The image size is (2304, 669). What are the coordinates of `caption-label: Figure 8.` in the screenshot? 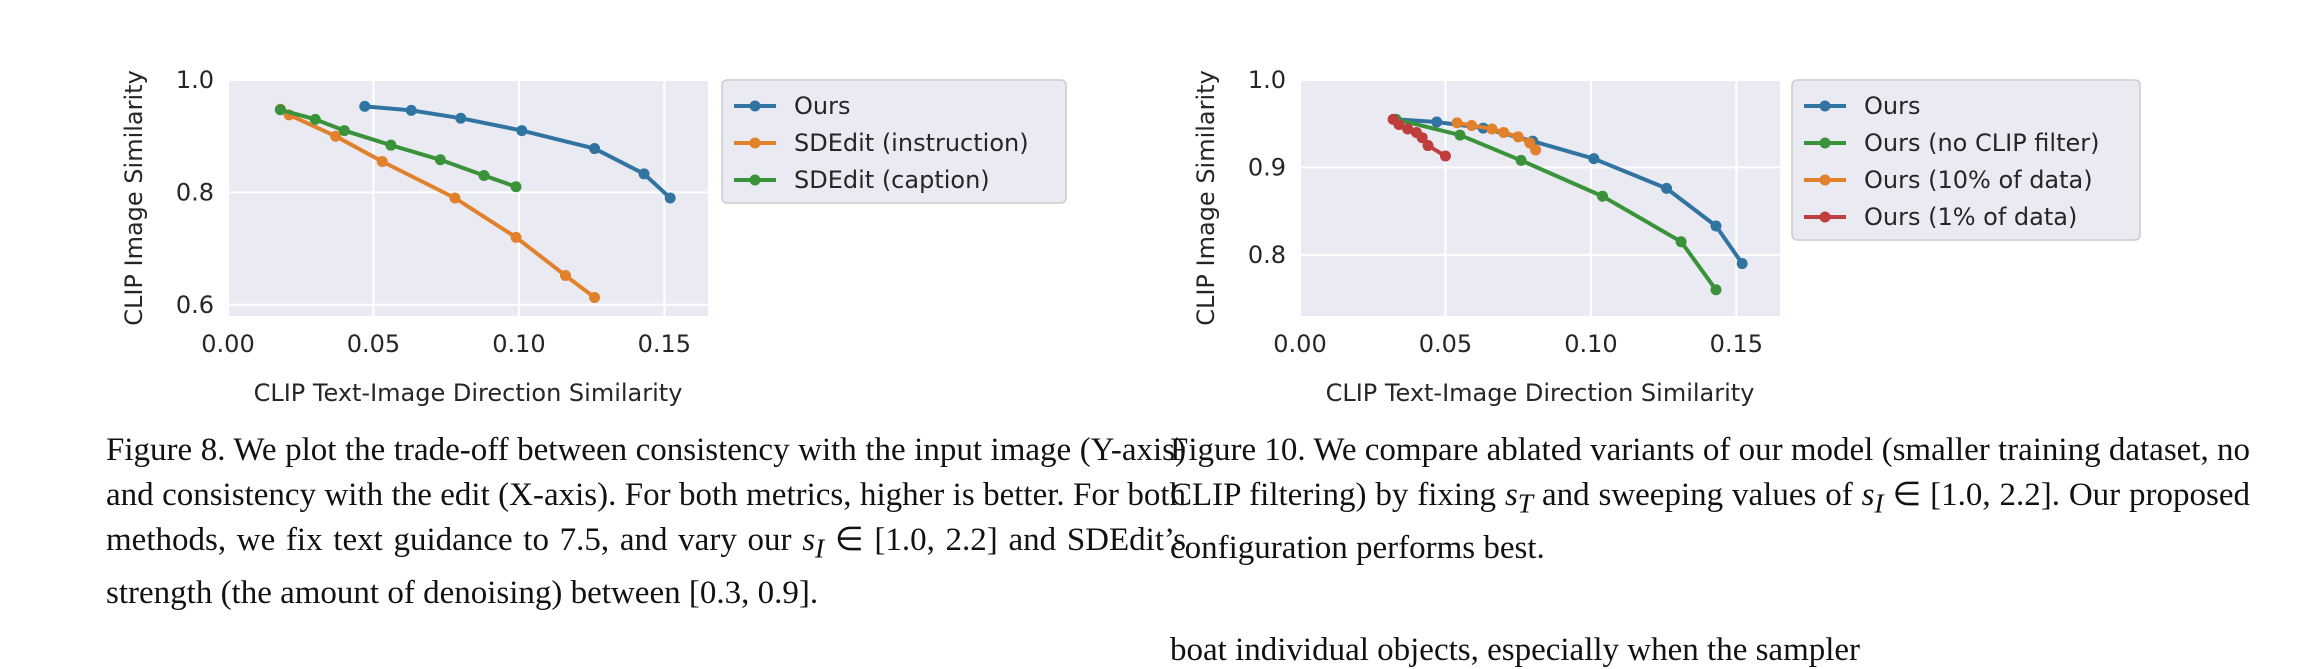 It's located at (166, 450).